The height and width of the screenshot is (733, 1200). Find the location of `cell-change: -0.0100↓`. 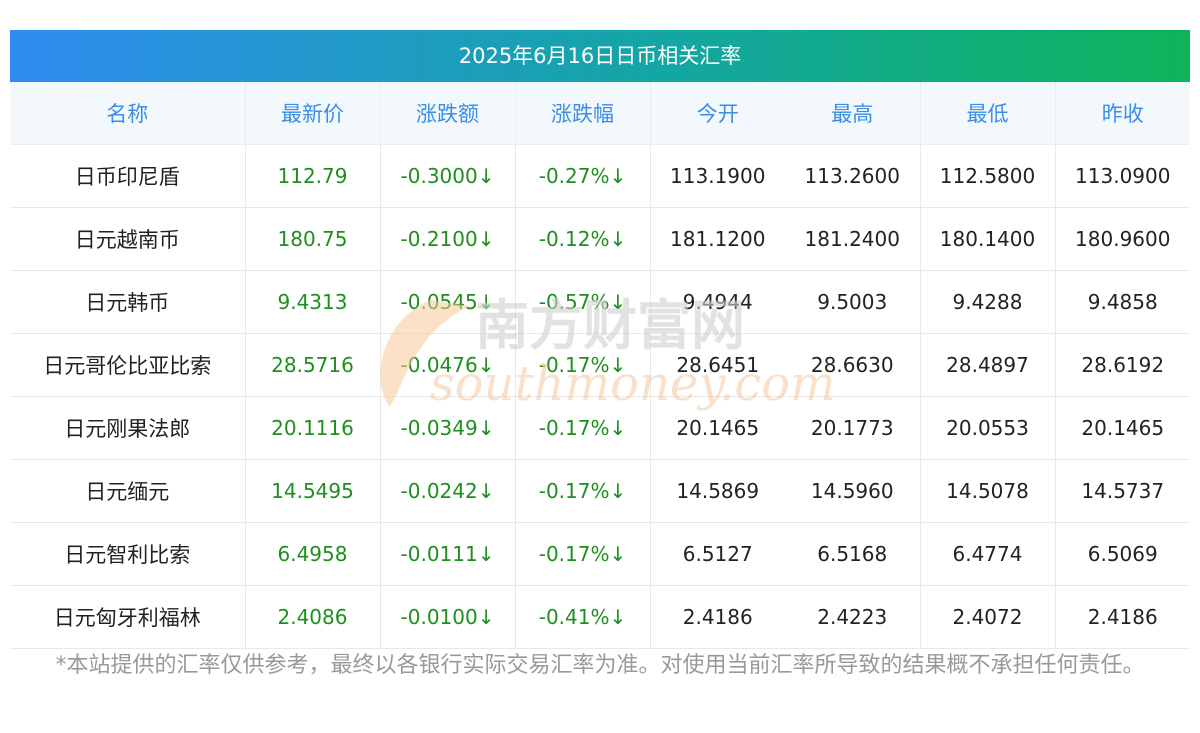

cell-change: -0.0100↓ is located at coordinates (448, 617).